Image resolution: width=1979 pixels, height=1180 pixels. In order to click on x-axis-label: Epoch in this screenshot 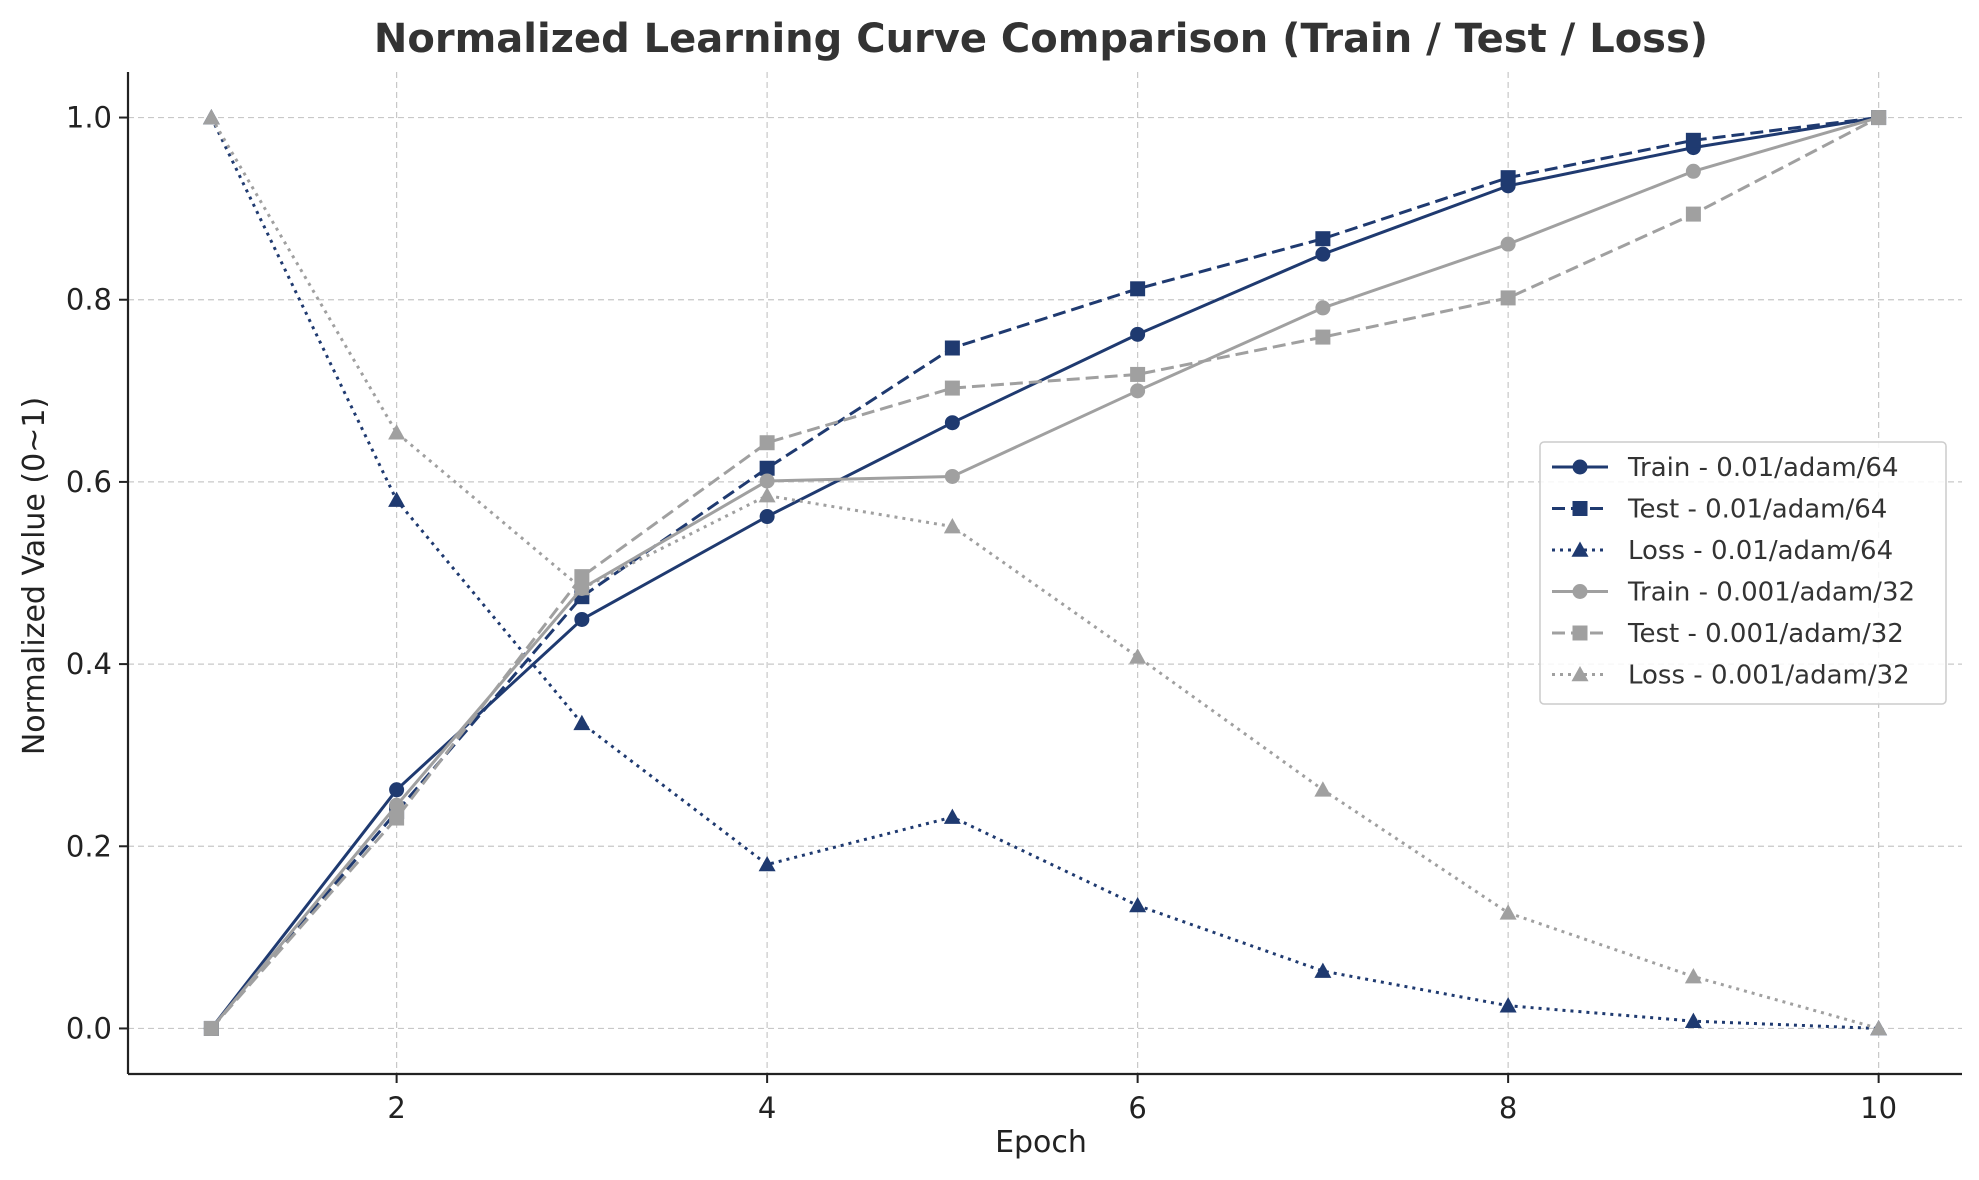, I will do `click(1041, 1142)`.